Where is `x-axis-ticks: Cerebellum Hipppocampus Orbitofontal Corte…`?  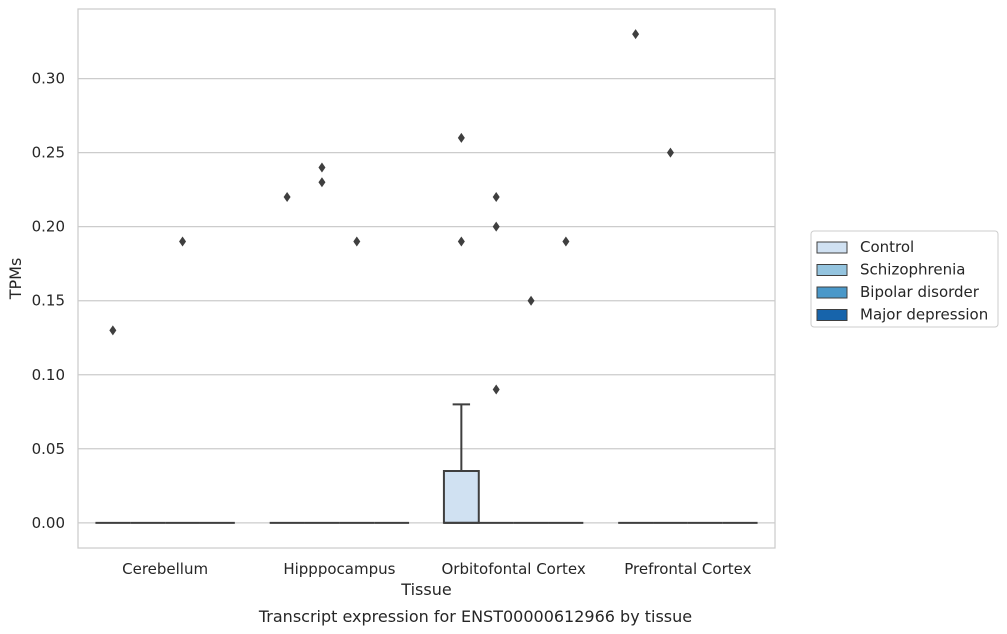 x-axis-ticks: Cerebellum Hipppocampus Orbitofontal Corte… is located at coordinates (436, 569).